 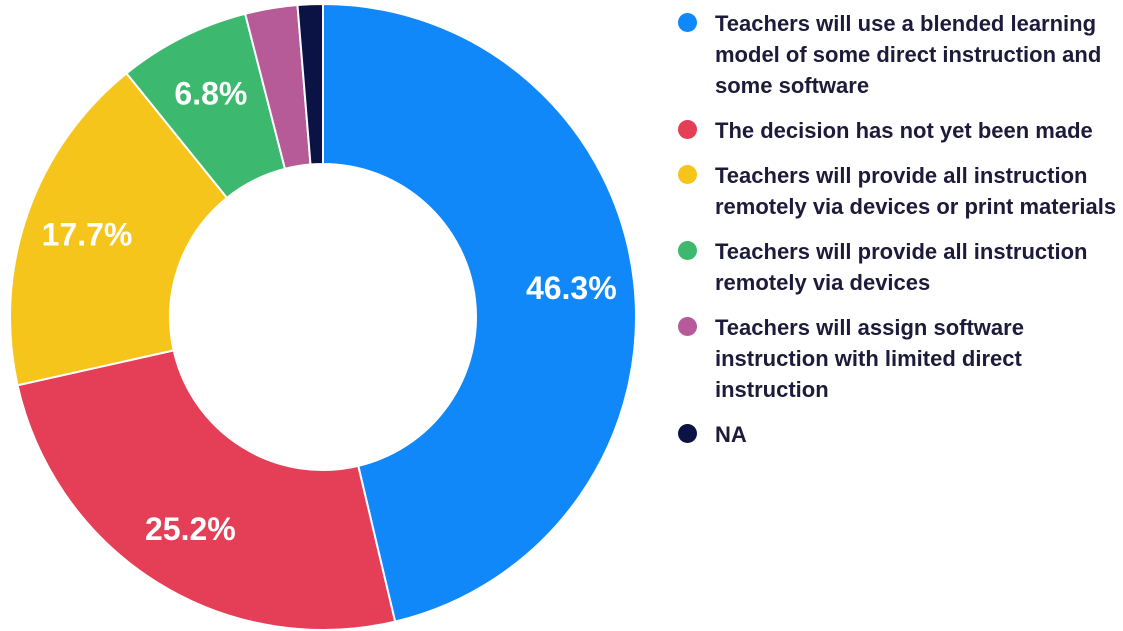 I want to click on slice-label-4: 6.8%, so click(x=210, y=94).